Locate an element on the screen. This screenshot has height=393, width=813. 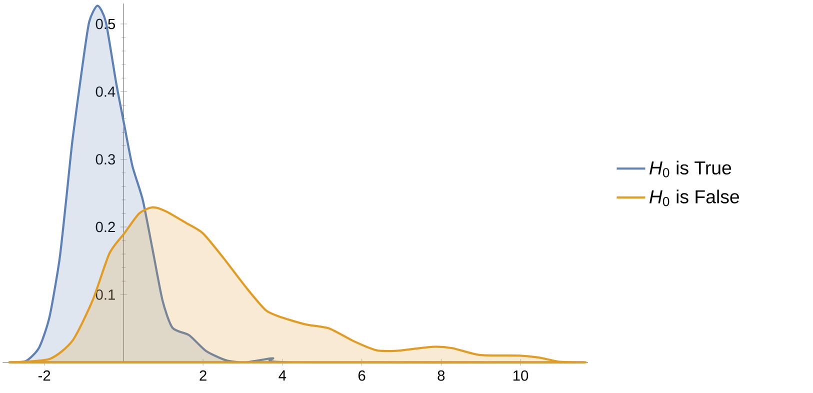
x-tick-label: 4 is located at coordinates (282, 375).